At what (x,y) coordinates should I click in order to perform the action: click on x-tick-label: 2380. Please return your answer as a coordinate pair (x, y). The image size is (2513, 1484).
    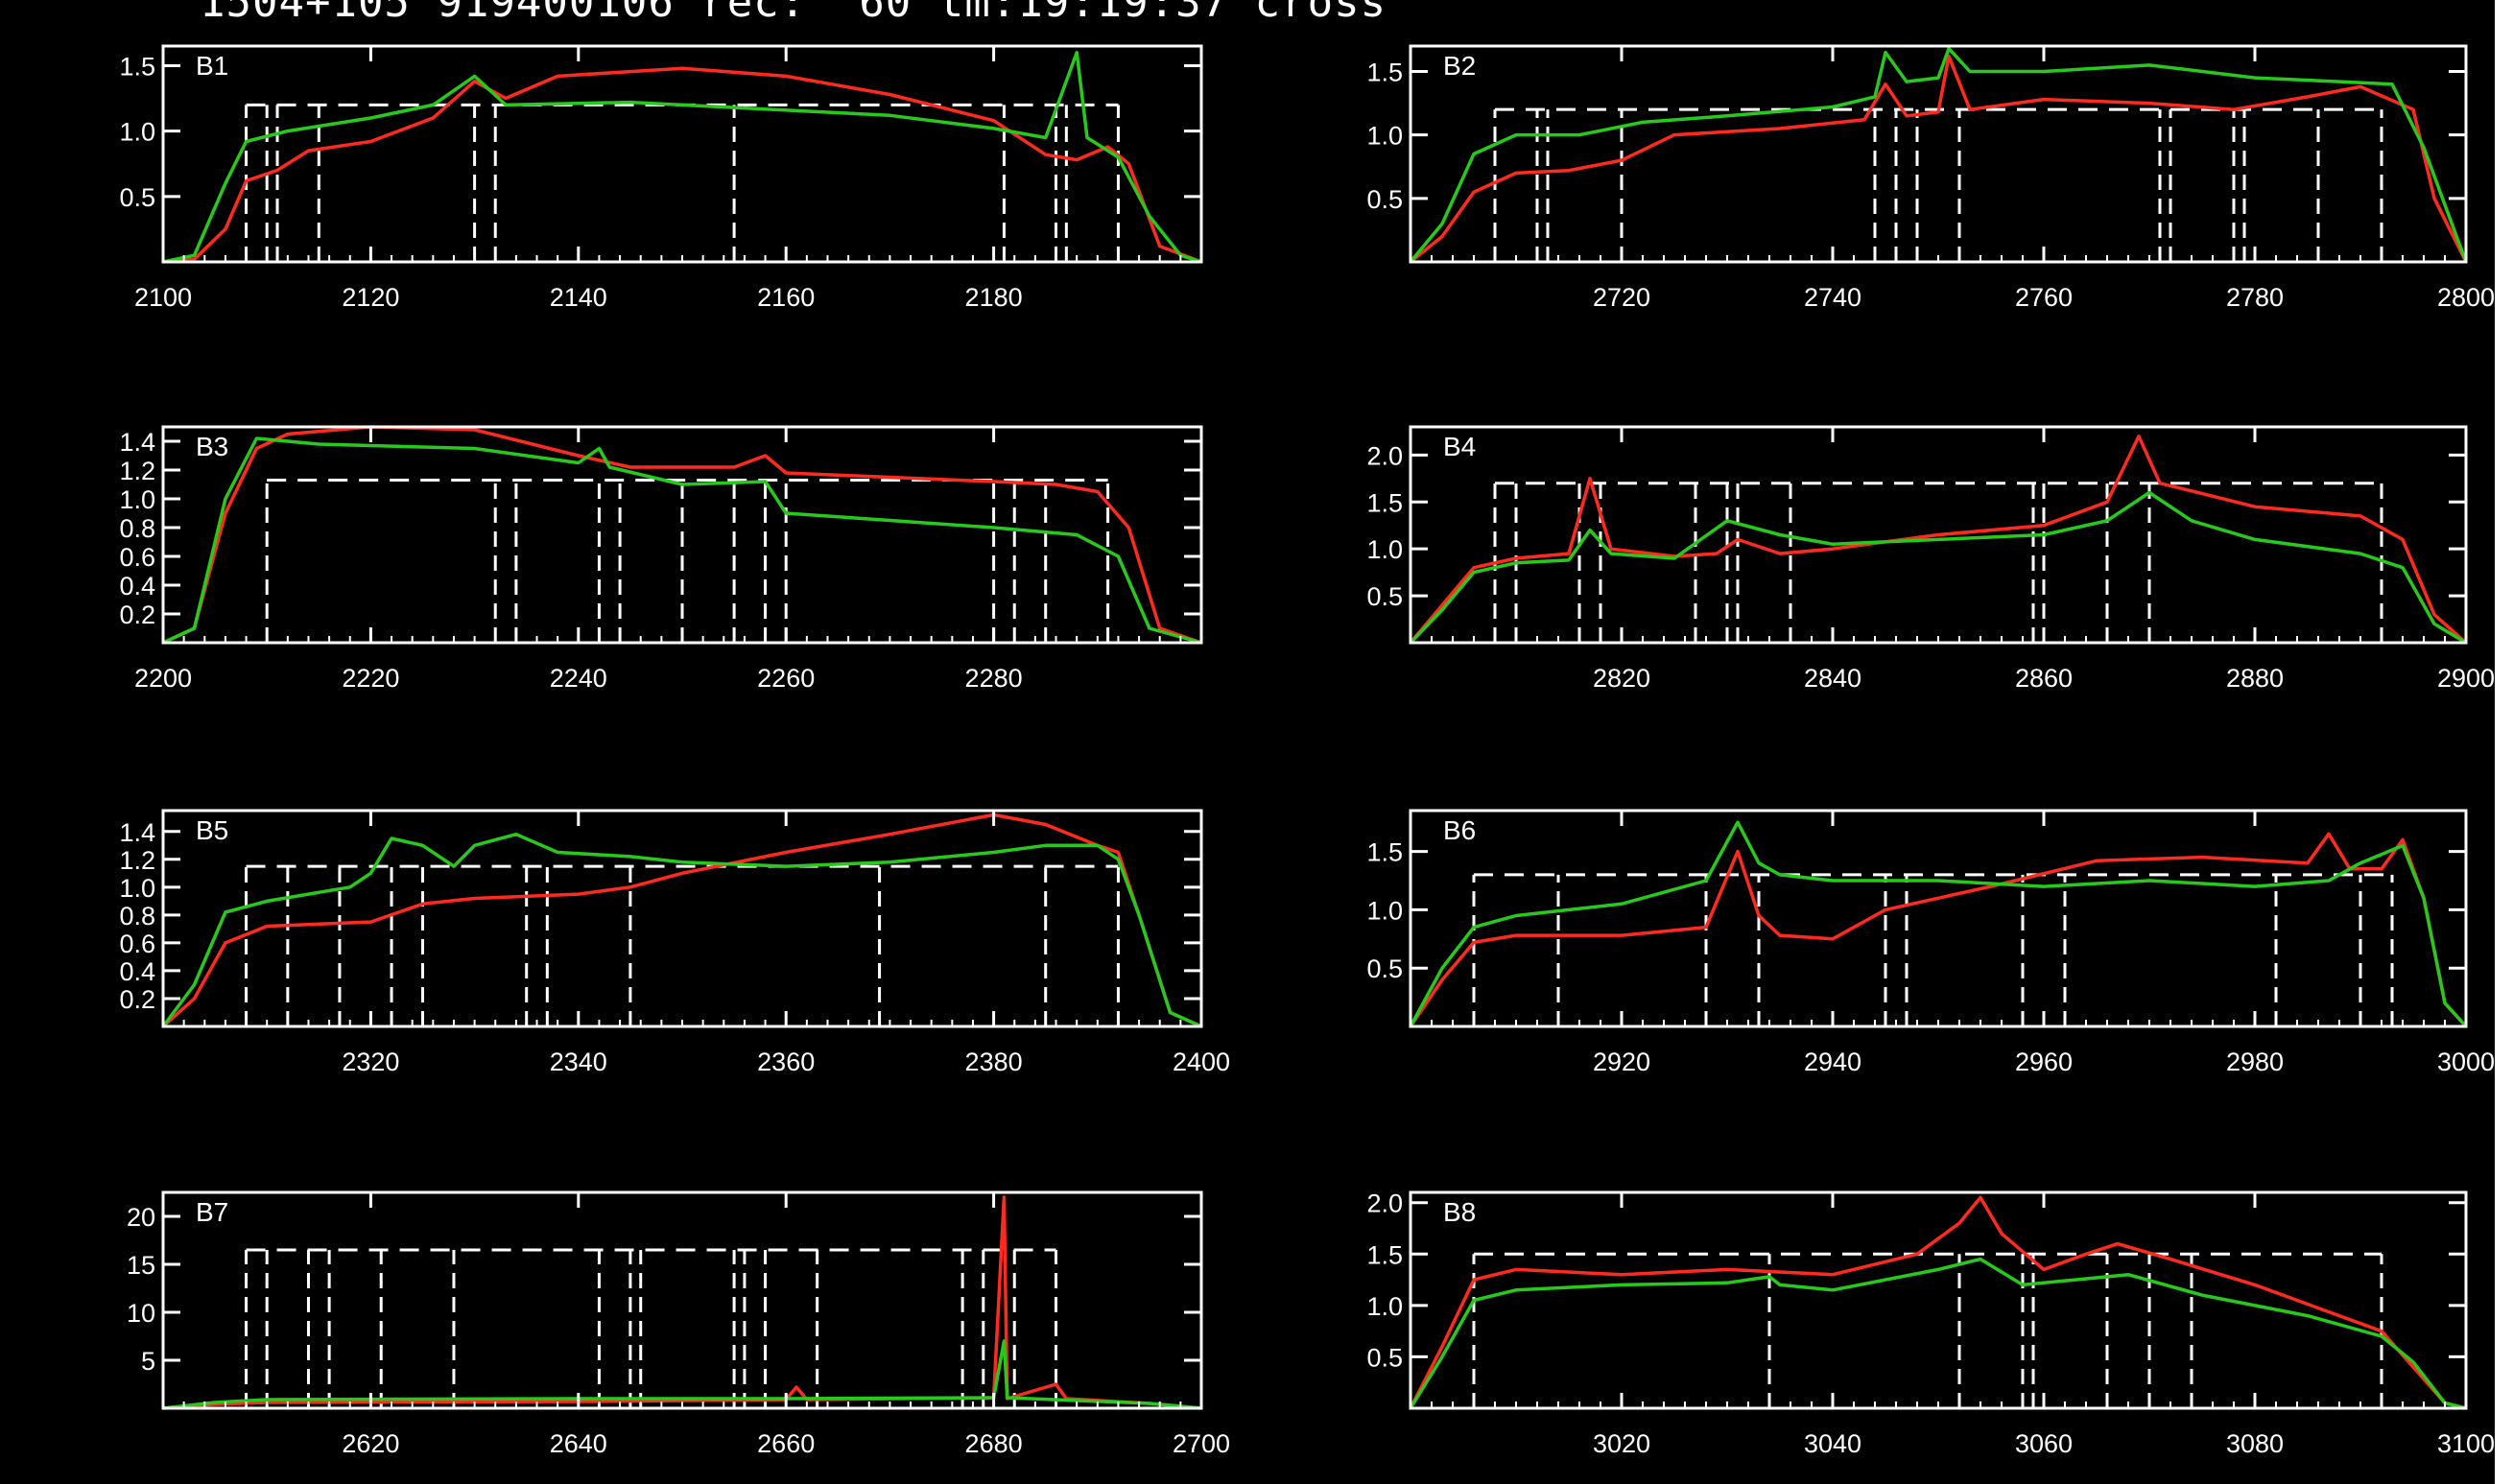
    Looking at the image, I should click on (994, 1062).